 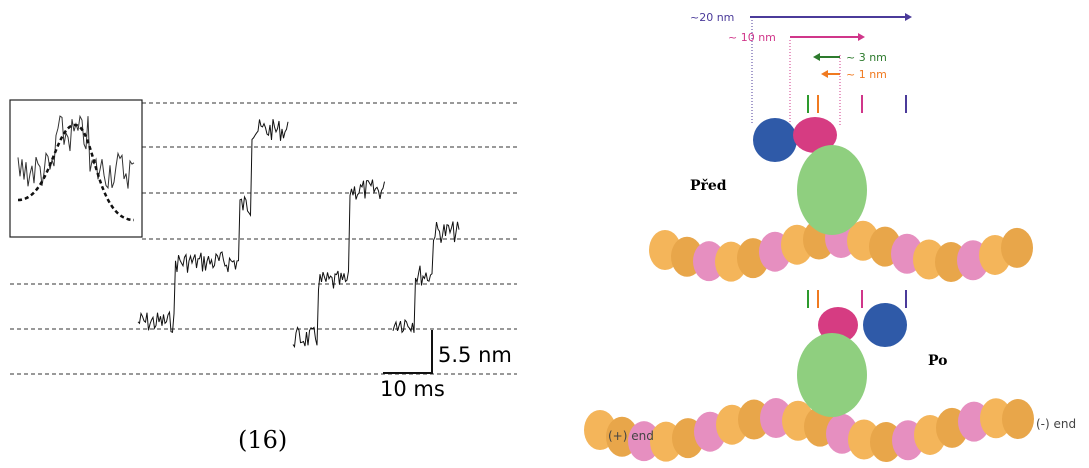 What do you see at coordinates (938, 361) in the screenshot?
I see `state-label: Po` at bounding box center [938, 361].